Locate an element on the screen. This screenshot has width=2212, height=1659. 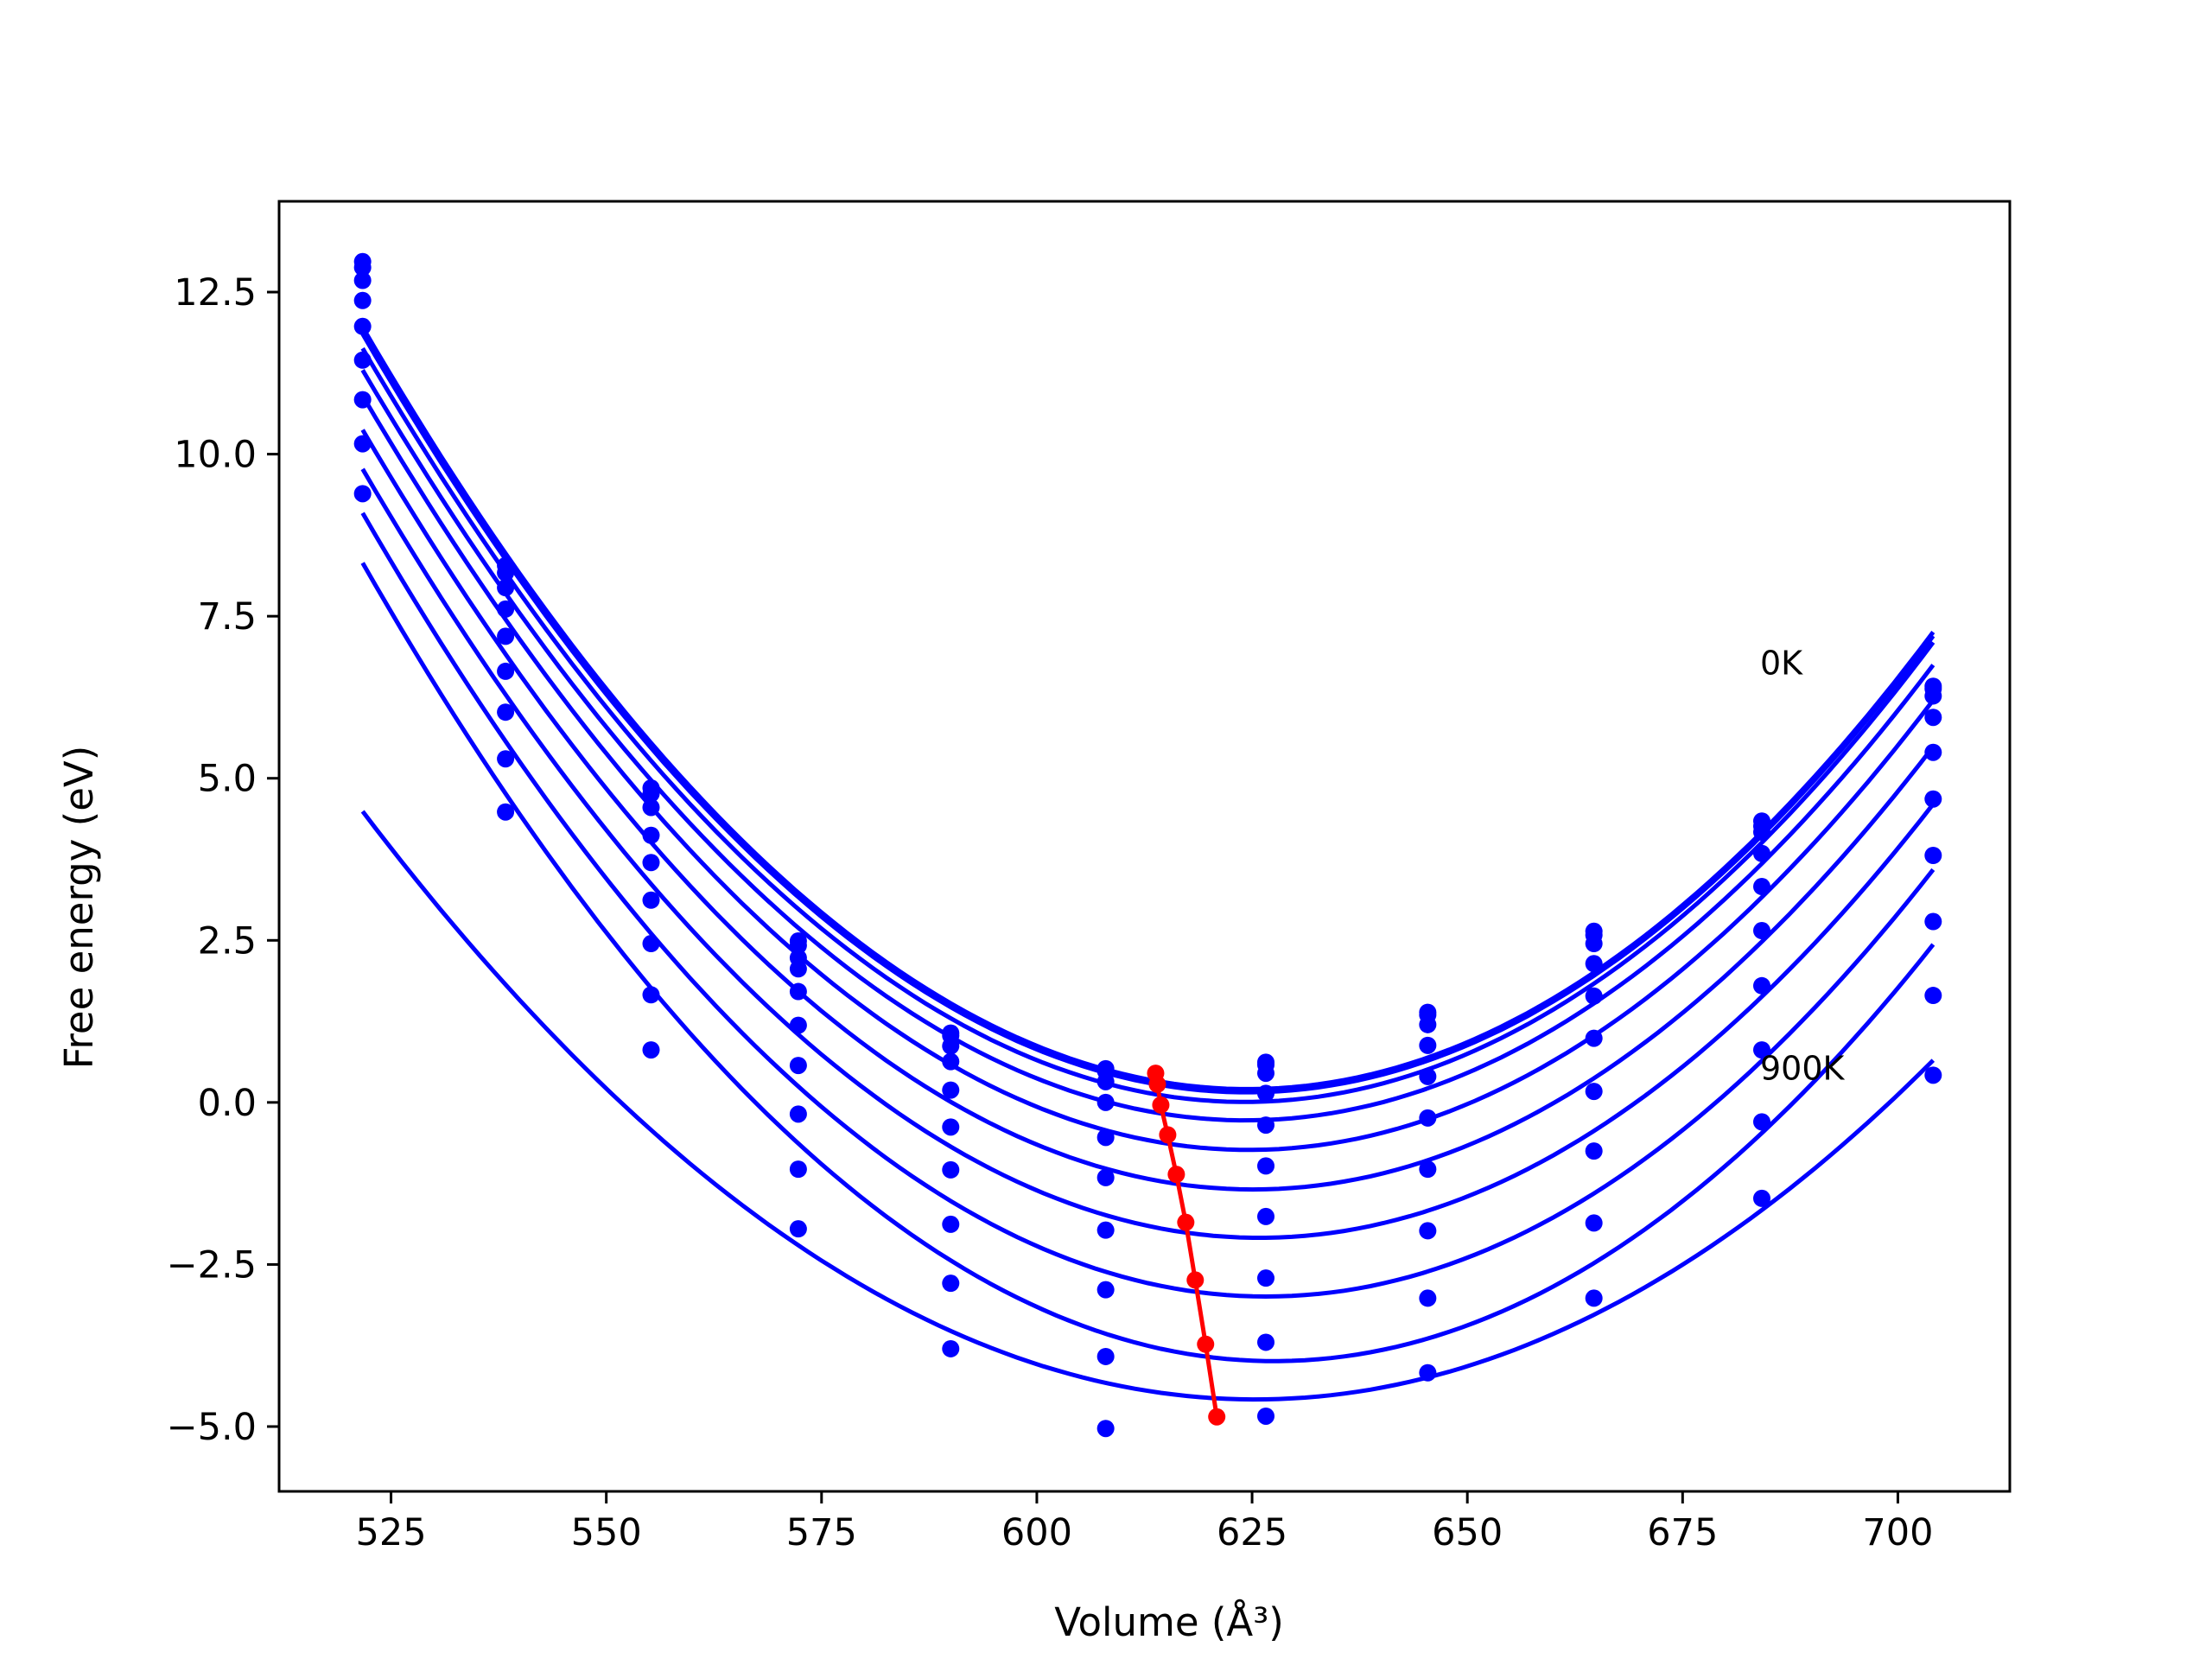
x-tick-label: 600 is located at coordinates (1036, 1532).